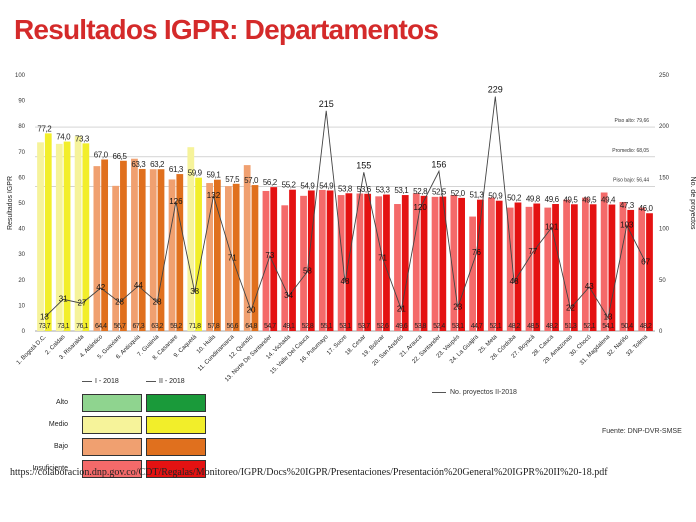 The height and width of the screenshot is (522, 696). Describe the element at coordinates (232, 179) in the screenshot. I see `bar-label-ii-2018: 57,5` at that location.